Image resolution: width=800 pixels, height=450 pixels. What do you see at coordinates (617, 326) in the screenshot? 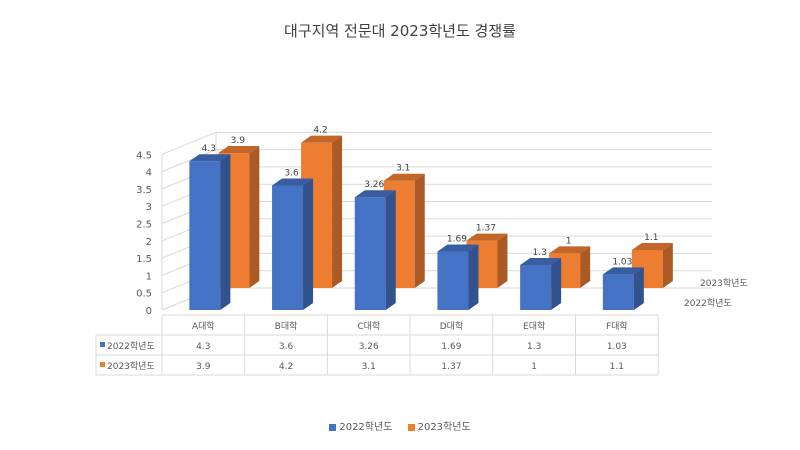
I see `x-category-label: F대학` at bounding box center [617, 326].